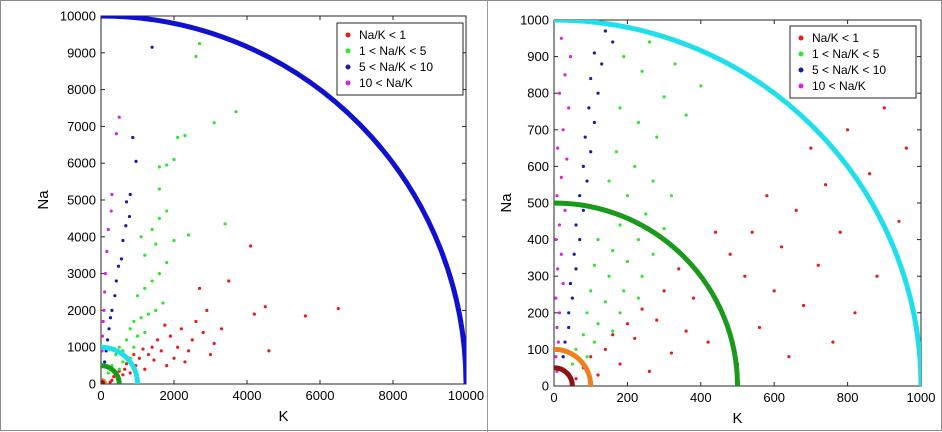  Describe the element at coordinates (487, 216) in the screenshot. I see `panel-divider` at that location.